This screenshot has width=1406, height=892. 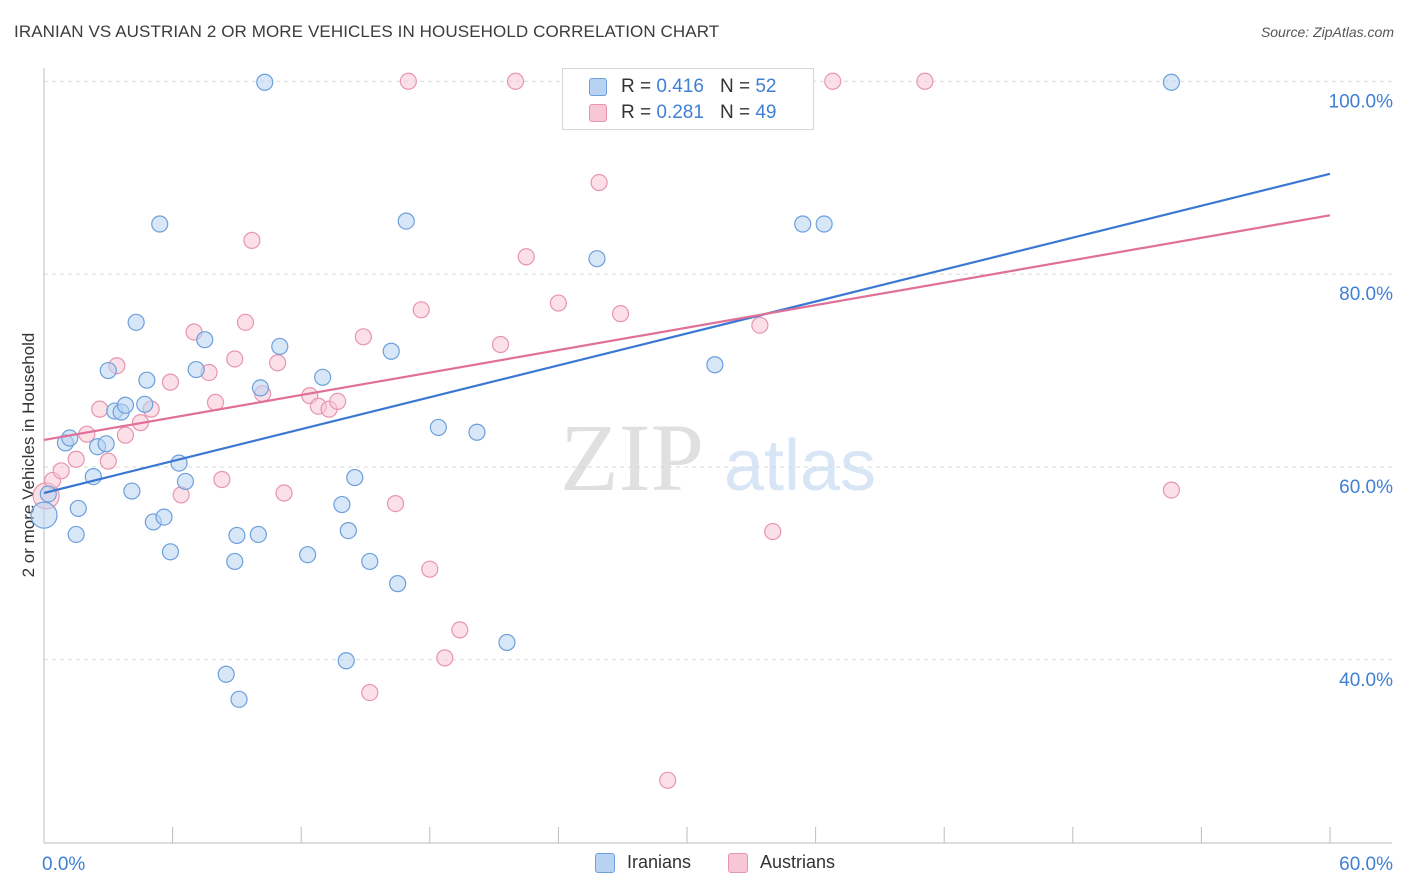 What do you see at coordinates (1366, 864) in the screenshot?
I see `x-tick-label: 60.0%` at bounding box center [1366, 864].